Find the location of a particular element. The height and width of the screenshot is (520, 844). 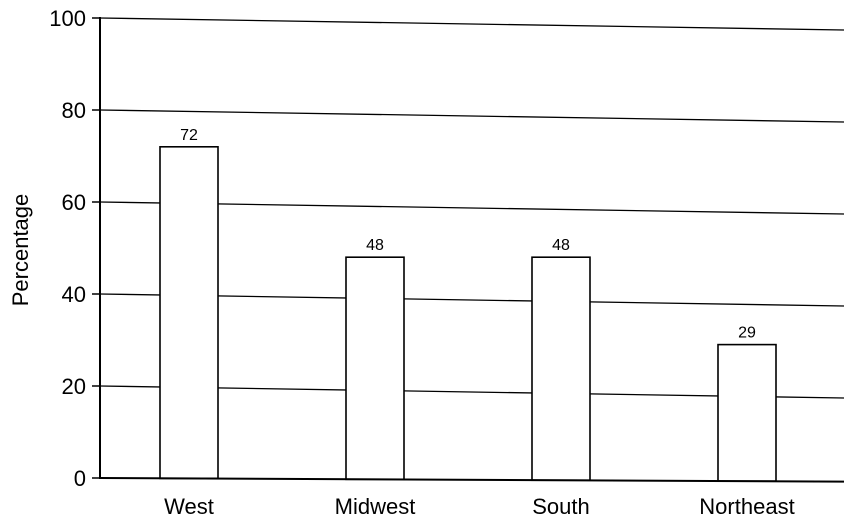

y-tick-label-40: 40 is located at coordinates (74, 294).